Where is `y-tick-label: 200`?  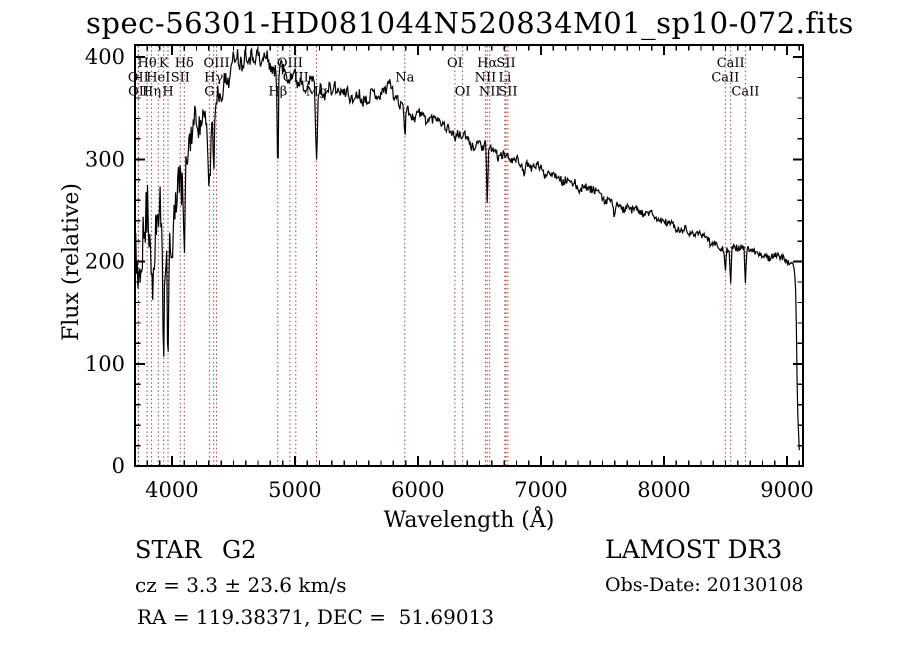
y-tick-label: 200 is located at coordinates (105, 262).